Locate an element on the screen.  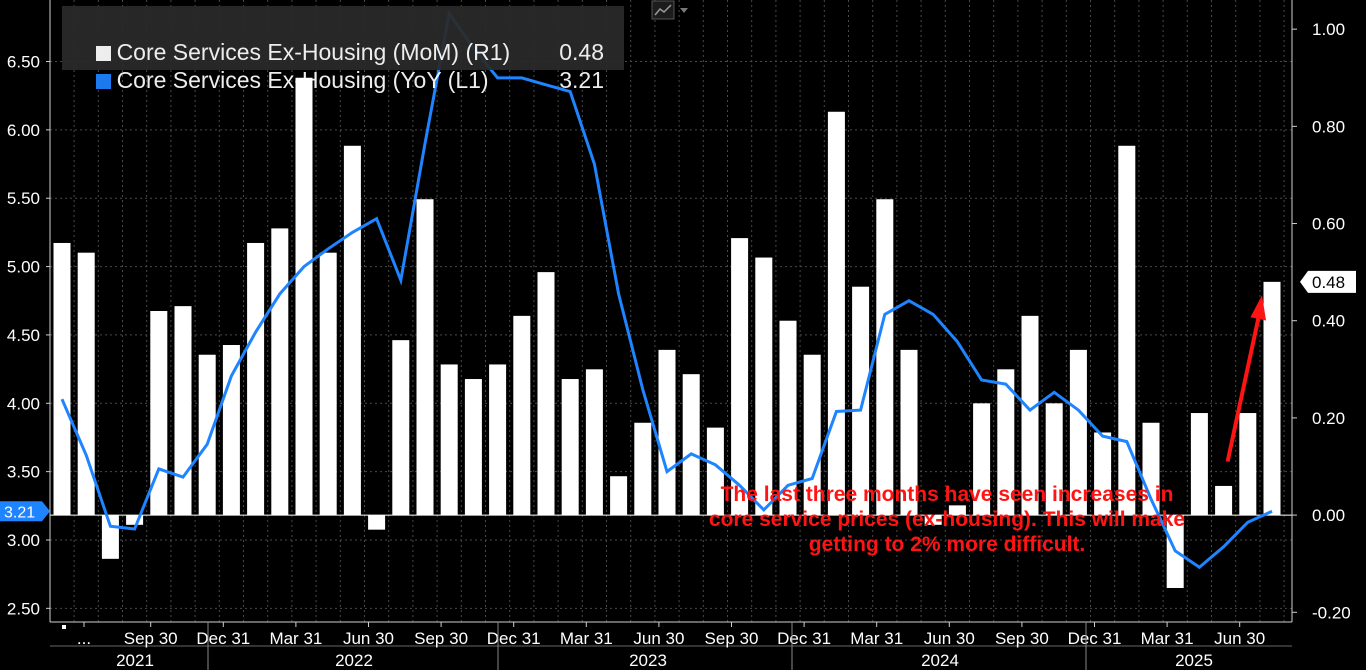
x-start-marker is located at coordinates (64, 627).